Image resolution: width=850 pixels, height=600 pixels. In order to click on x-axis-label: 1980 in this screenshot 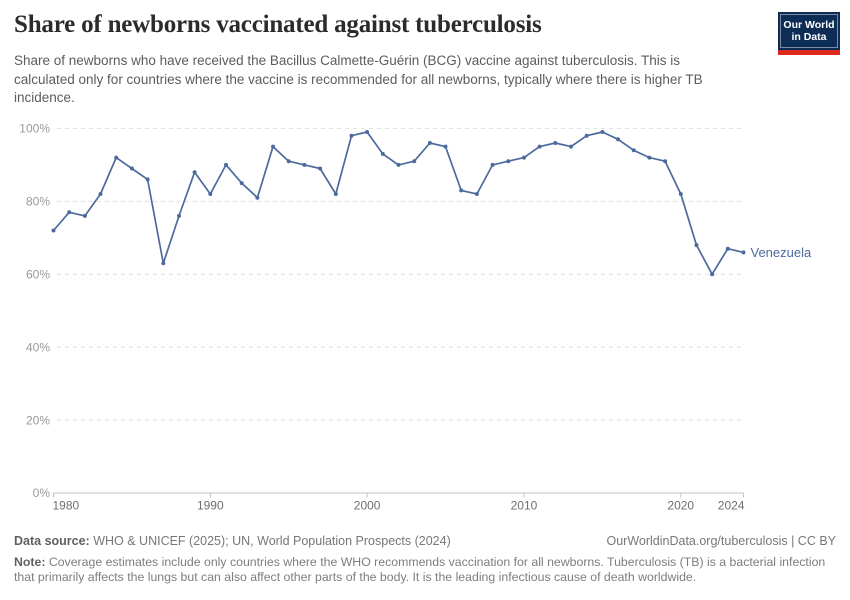, I will do `click(66, 506)`.